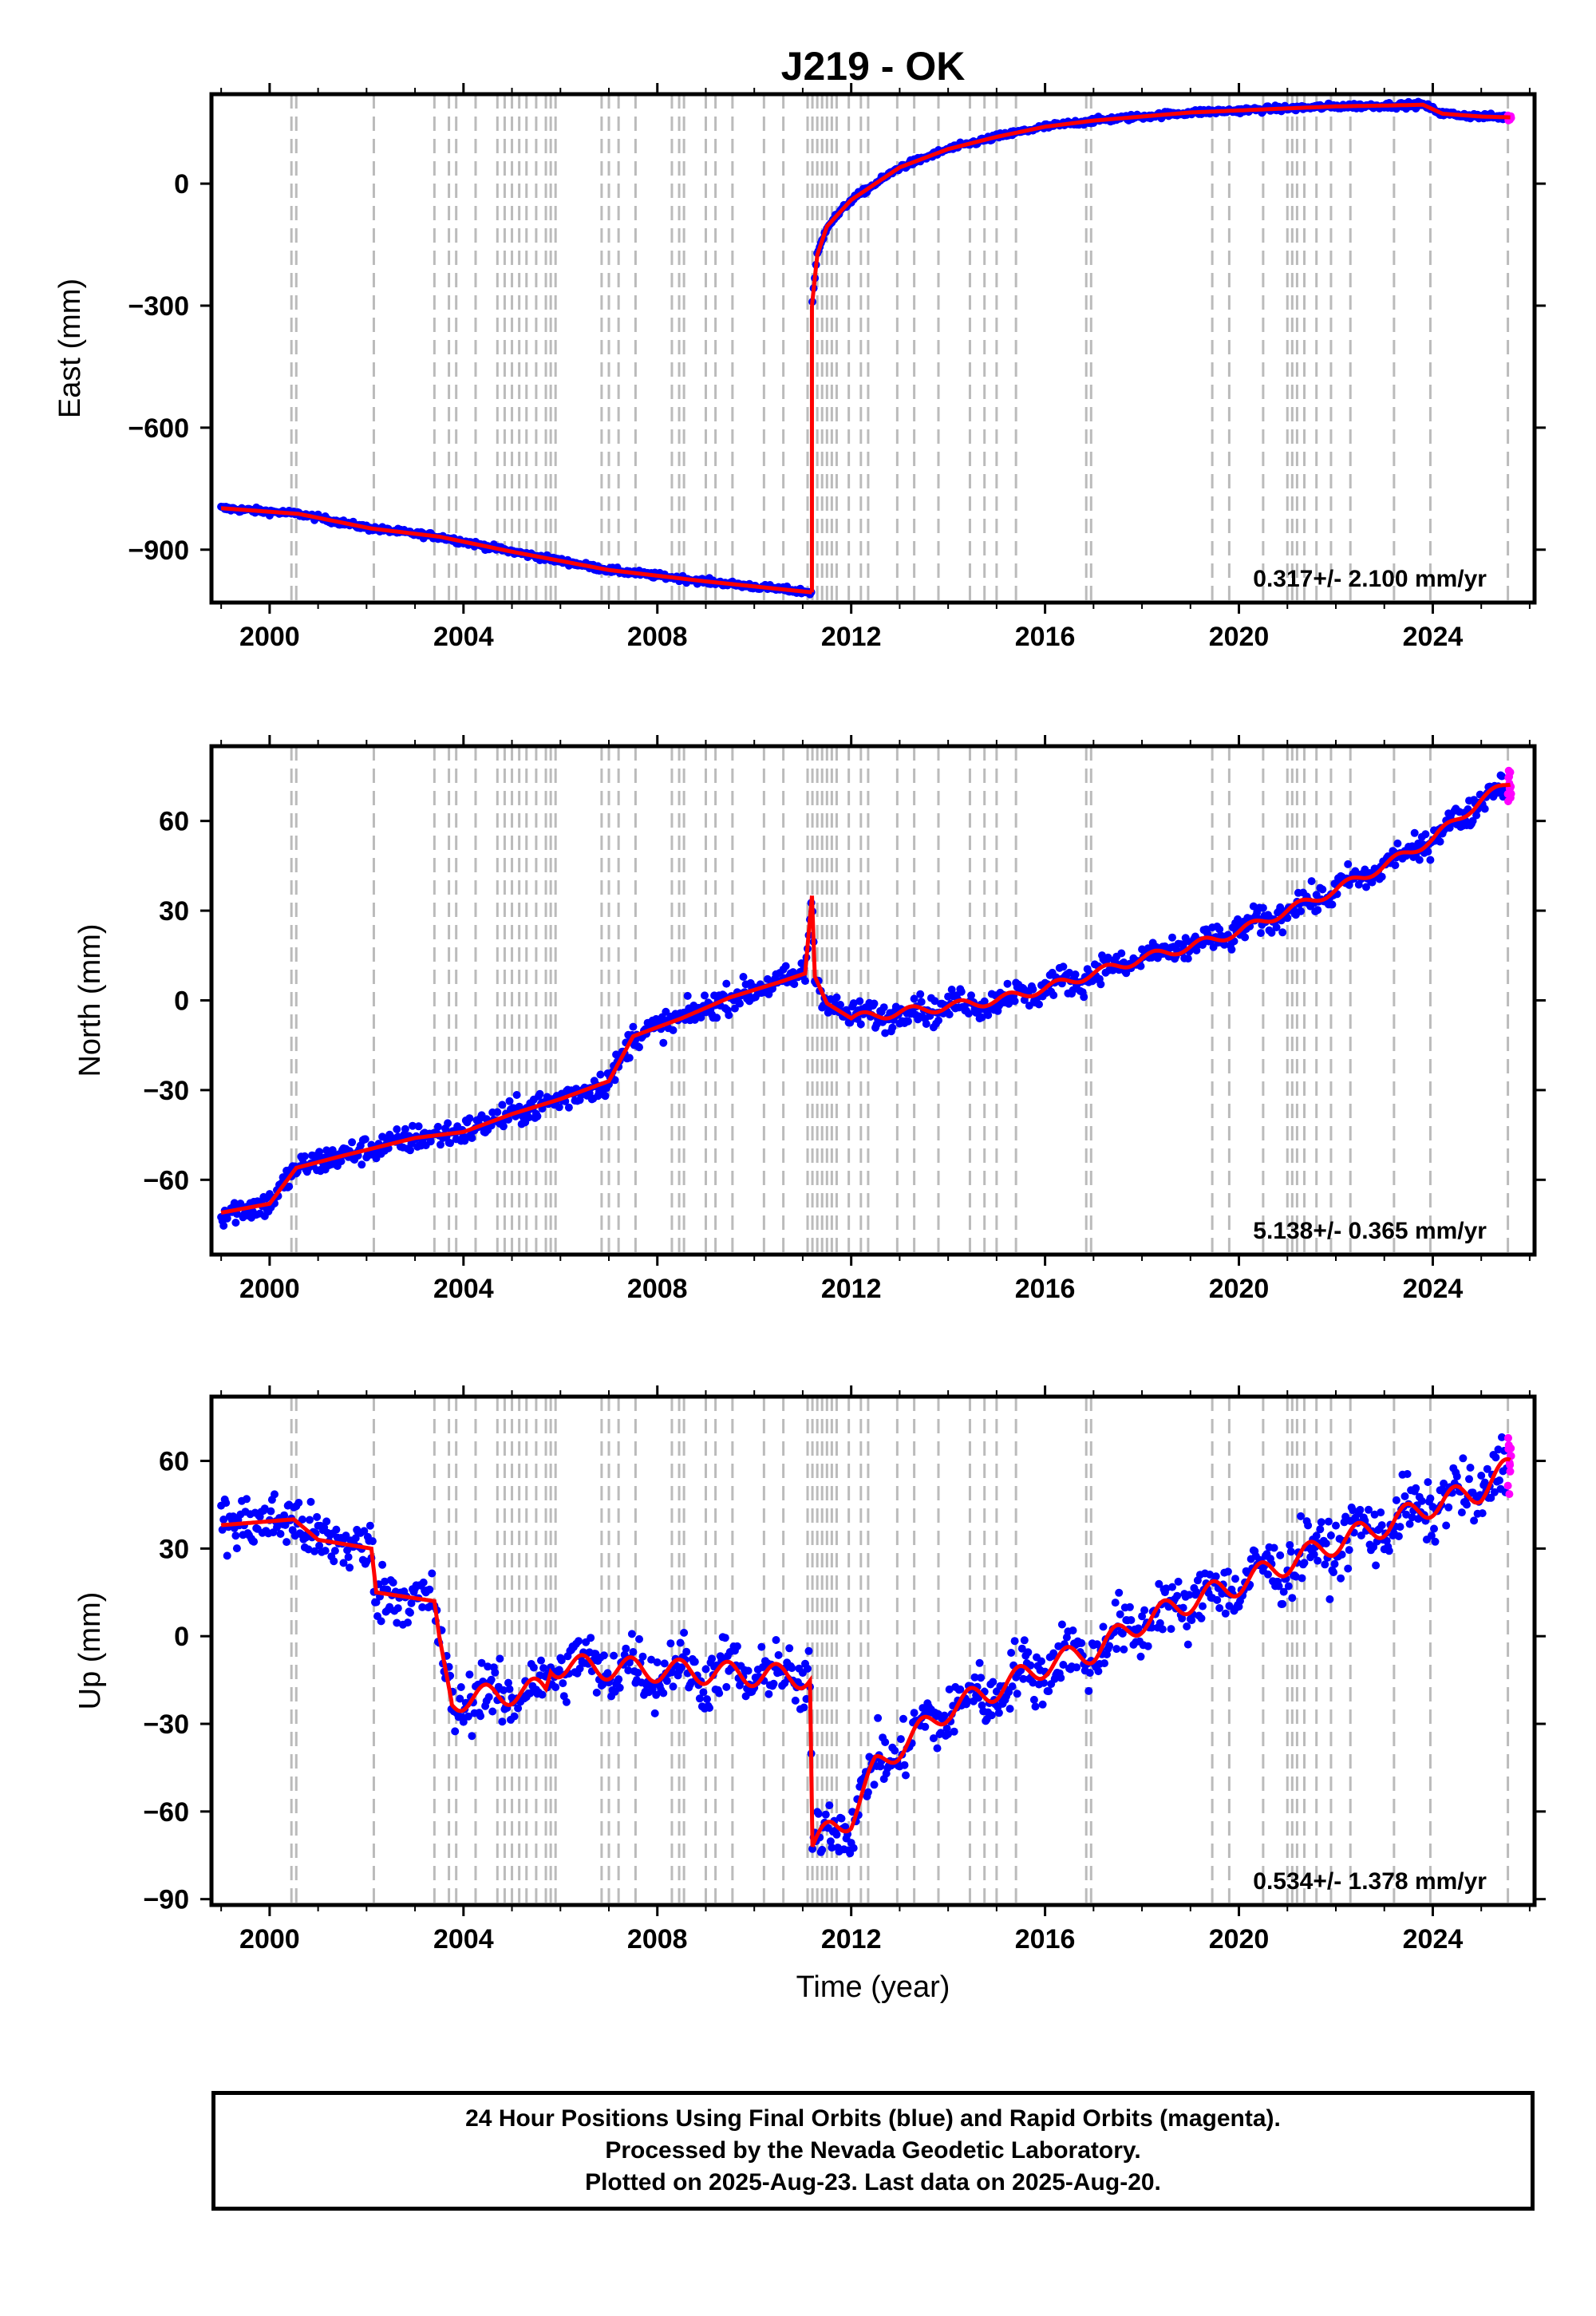 The width and height of the screenshot is (1596, 2316). I want to click on velocity-label: 0.534+/- 1.378 mm/yr, so click(1370, 1881).